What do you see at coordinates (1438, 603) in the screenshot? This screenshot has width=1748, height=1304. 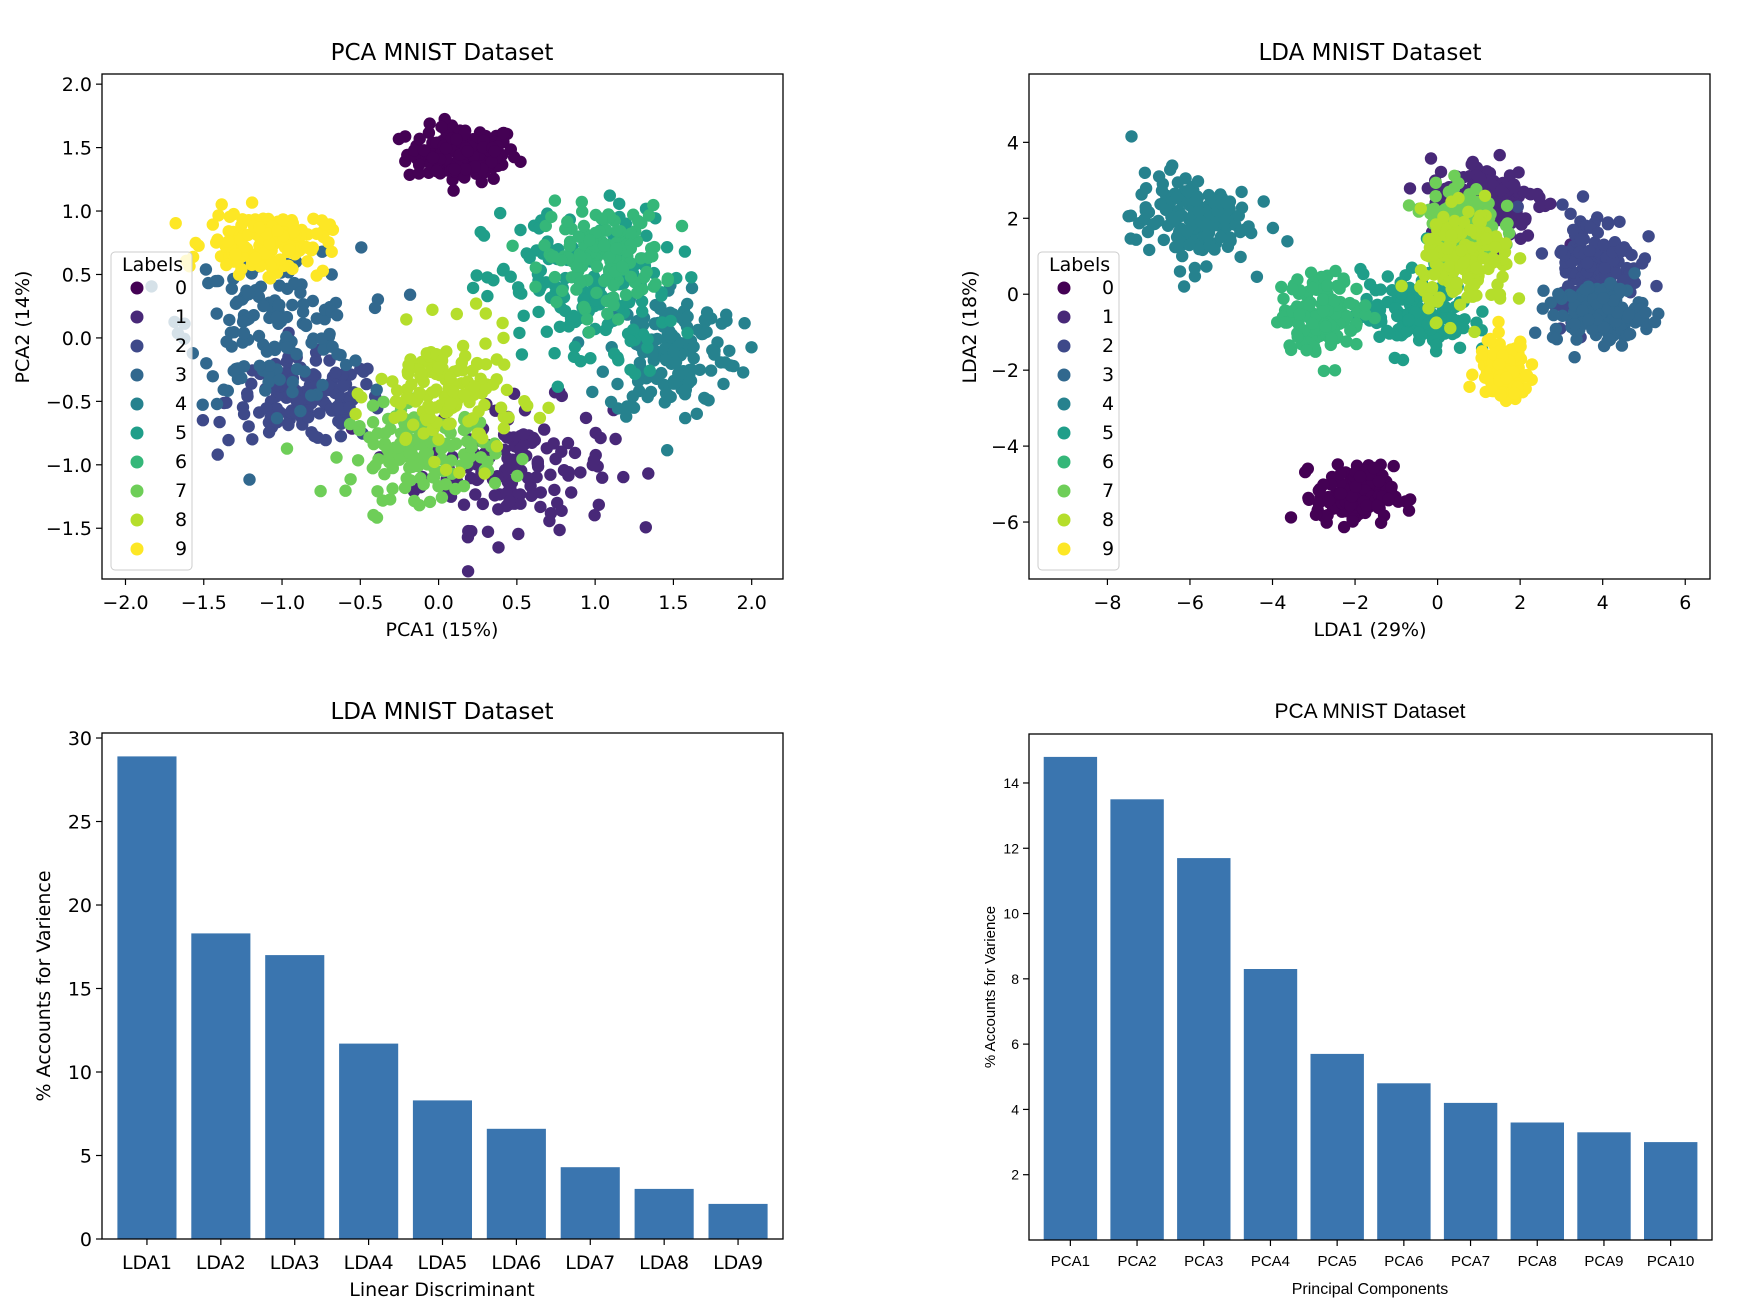 I see `x-tick-label: 0` at bounding box center [1438, 603].